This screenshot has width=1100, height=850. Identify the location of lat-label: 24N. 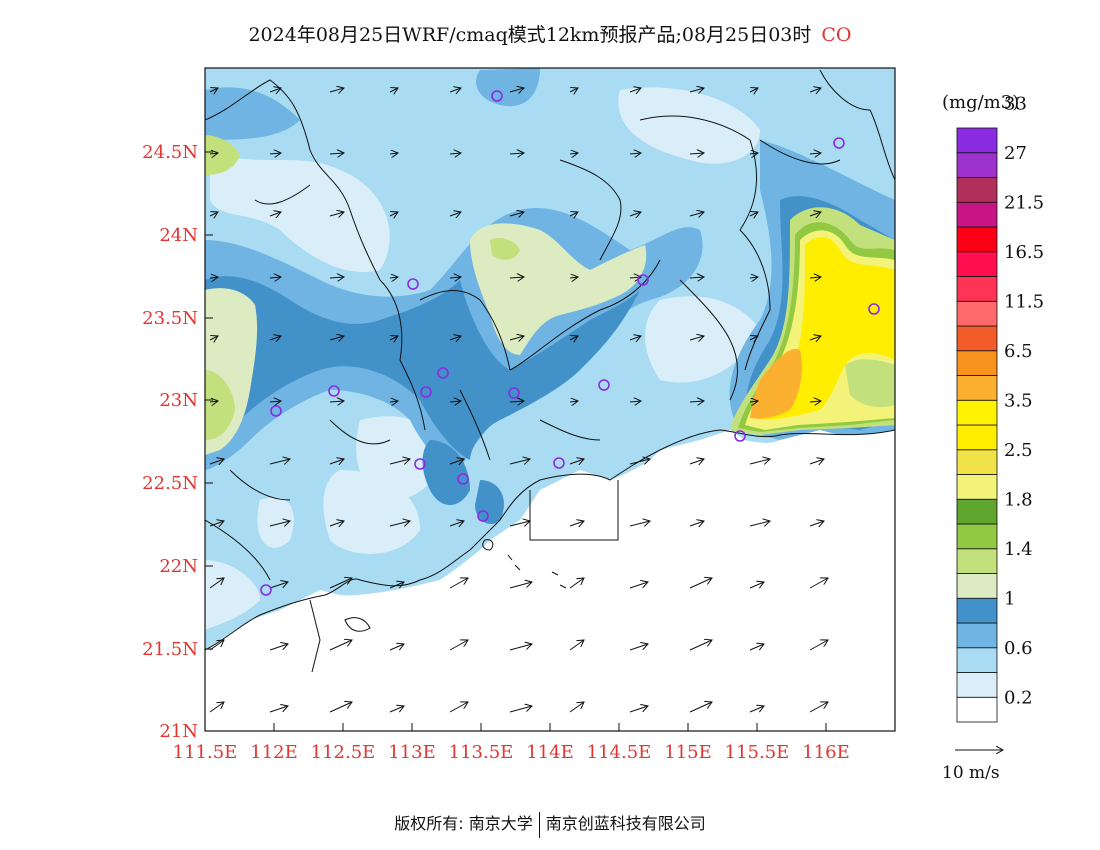
(178, 235).